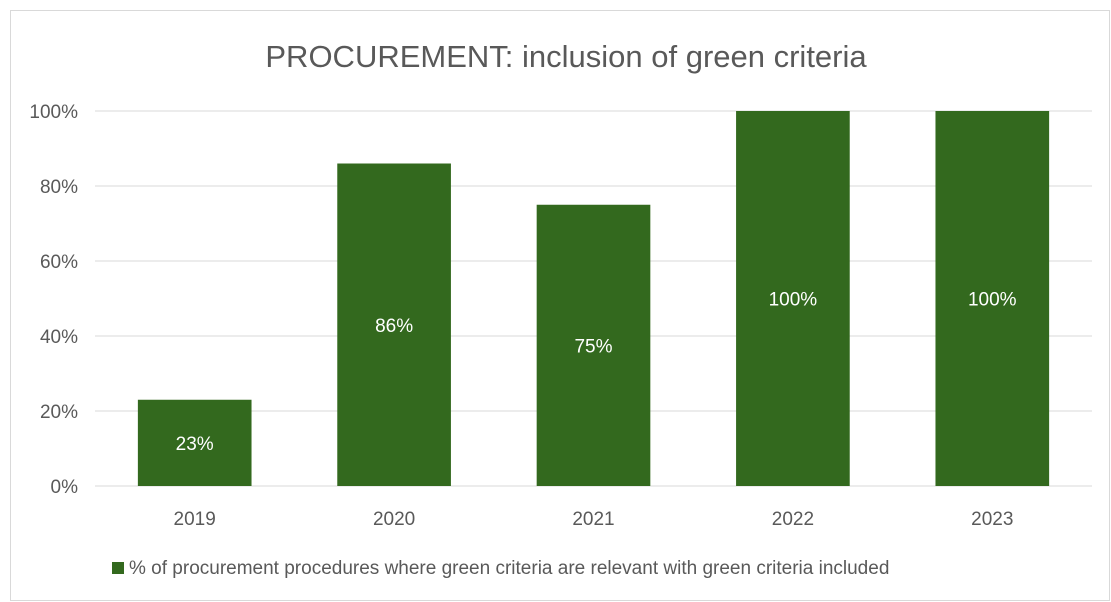 Image resolution: width=1111 pixels, height=602 pixels. What do you see at coordinates (566, 56) in the screenshot?
I see `chart-title: PROCUREMENT: inclusion of green criteria` at bounding box center [566, 56].